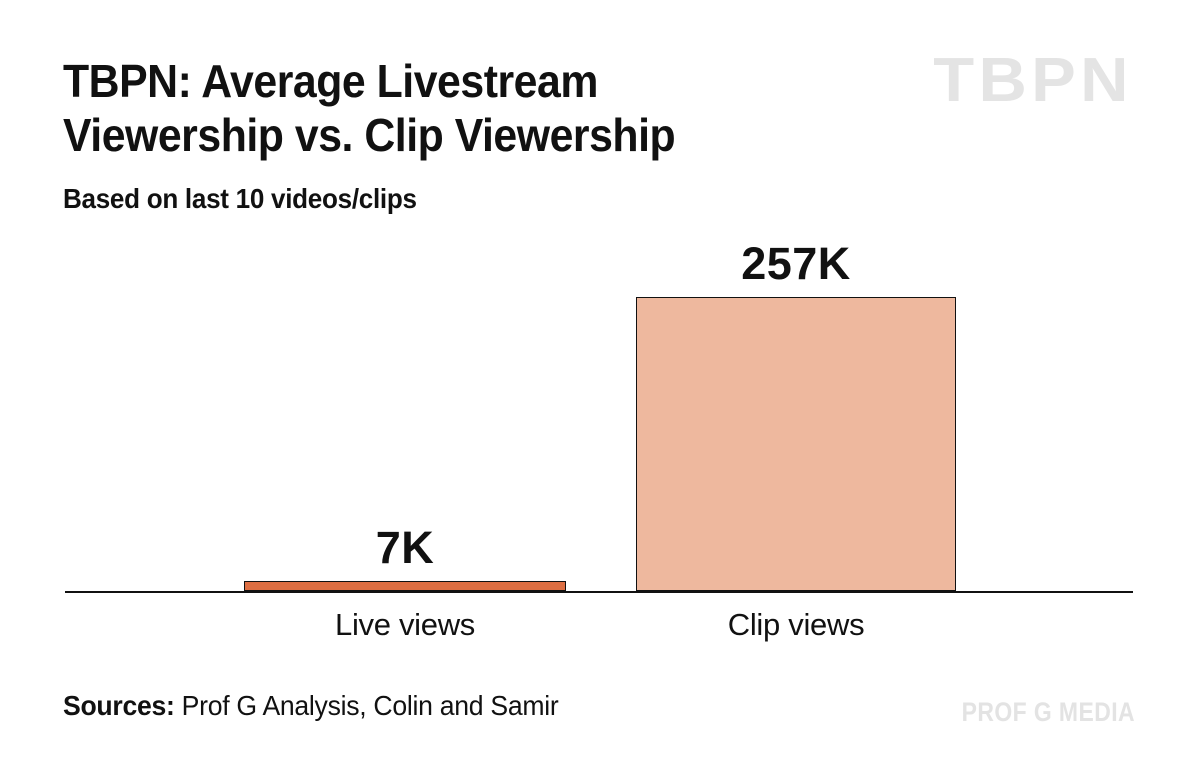 This screenshot has width=1200, height=780. I want to click on sources-text: Prof G Analysis, Colin and Samir, so click(370, 705).